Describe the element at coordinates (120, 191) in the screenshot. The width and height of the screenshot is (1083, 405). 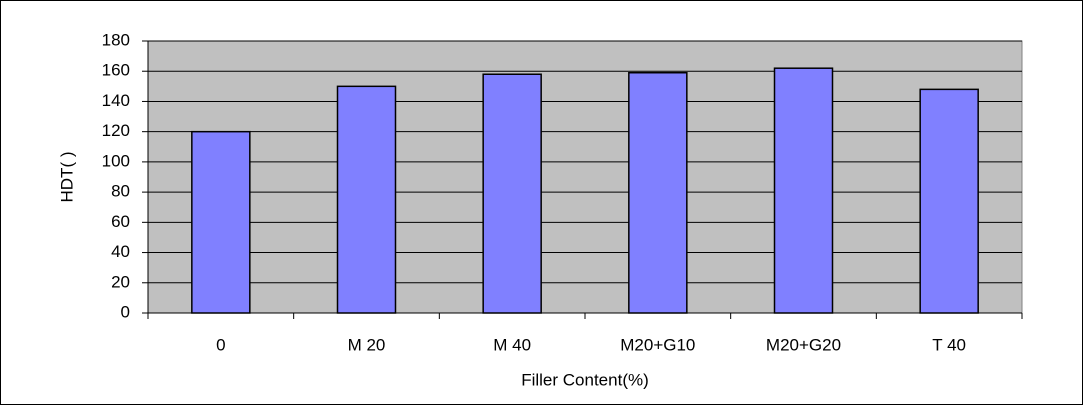
I see `y-tick-label: 80` at that location.